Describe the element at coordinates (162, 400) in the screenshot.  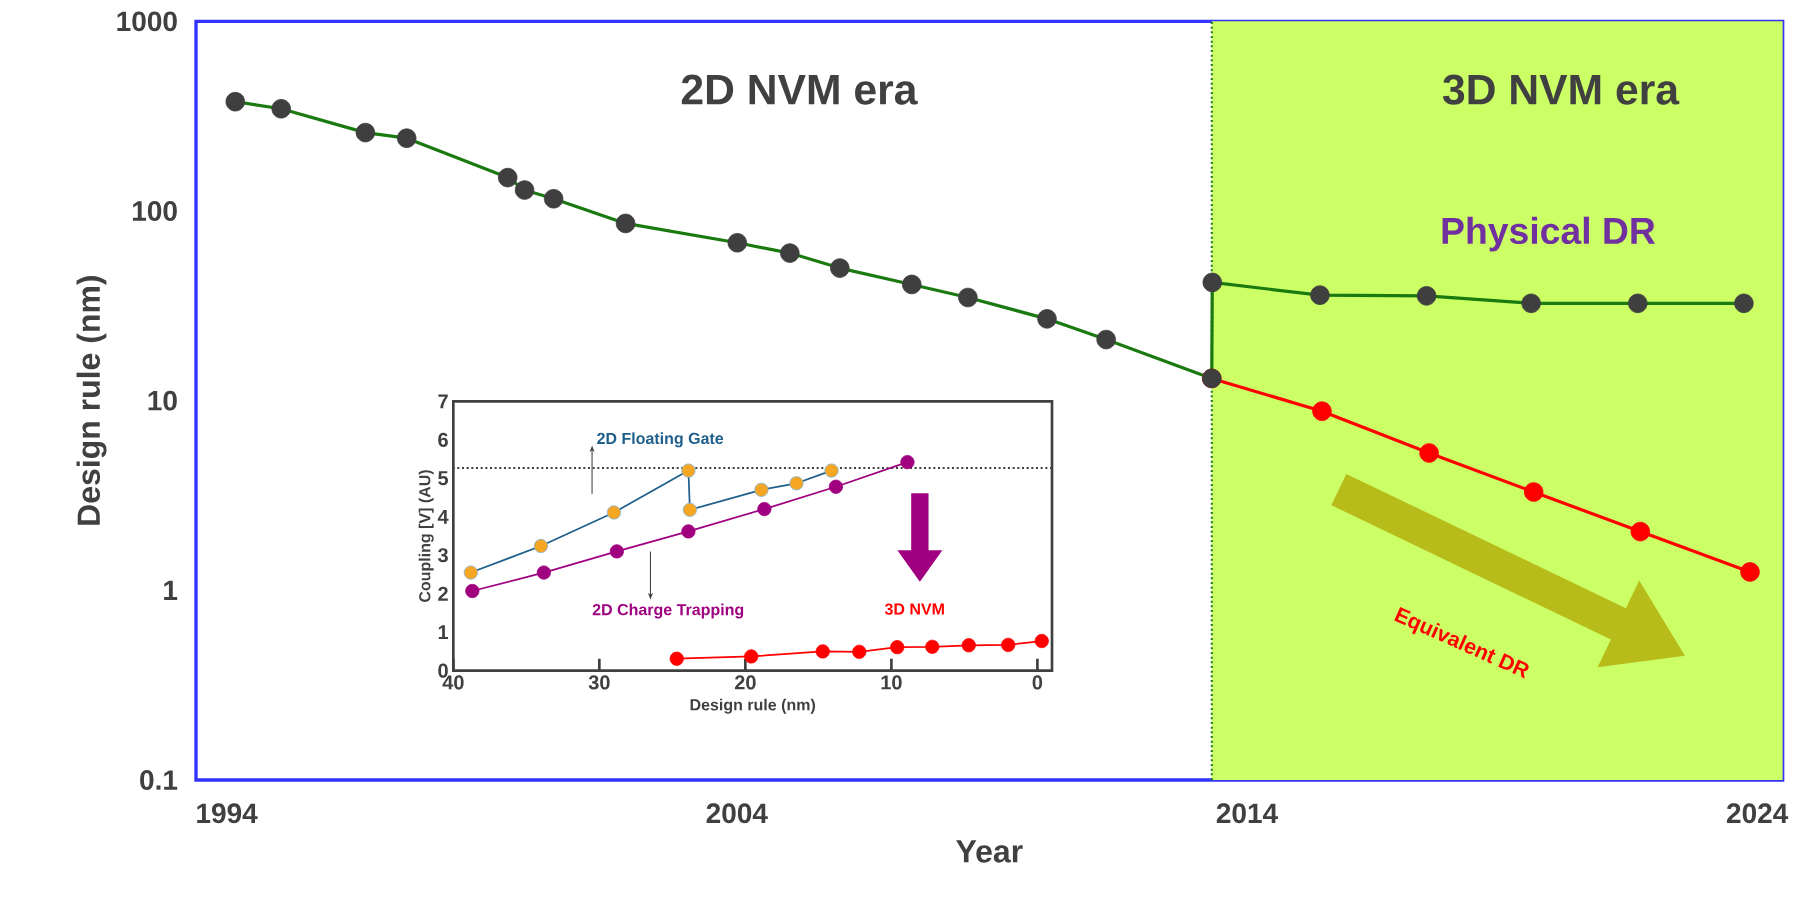
I see `y-tick-label: 10` at that location.